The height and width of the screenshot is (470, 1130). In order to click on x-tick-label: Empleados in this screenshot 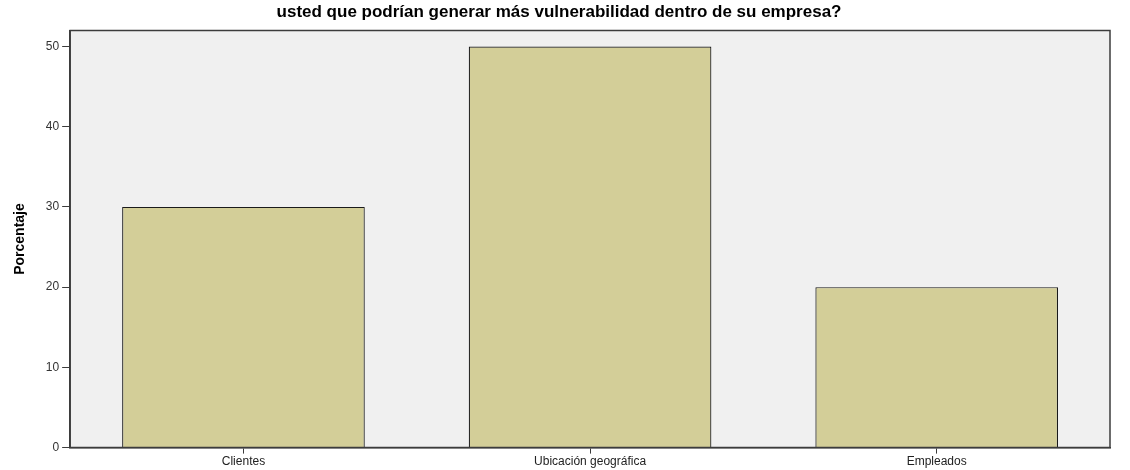, I will do `click(936, 461)`.